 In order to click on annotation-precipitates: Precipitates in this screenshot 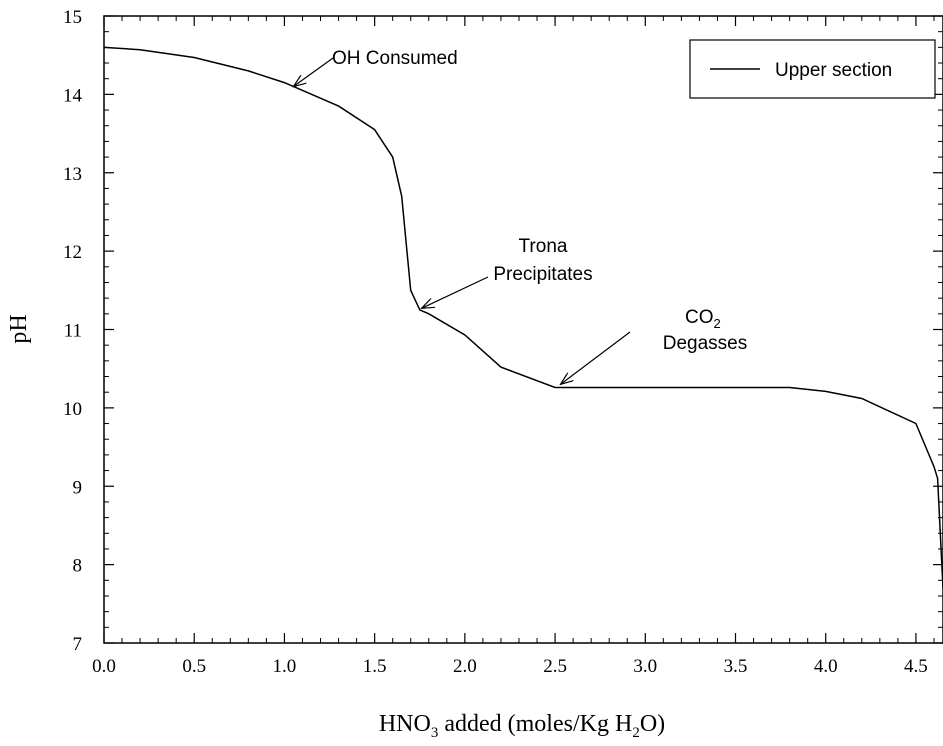, I will do `click(542, 274)`.